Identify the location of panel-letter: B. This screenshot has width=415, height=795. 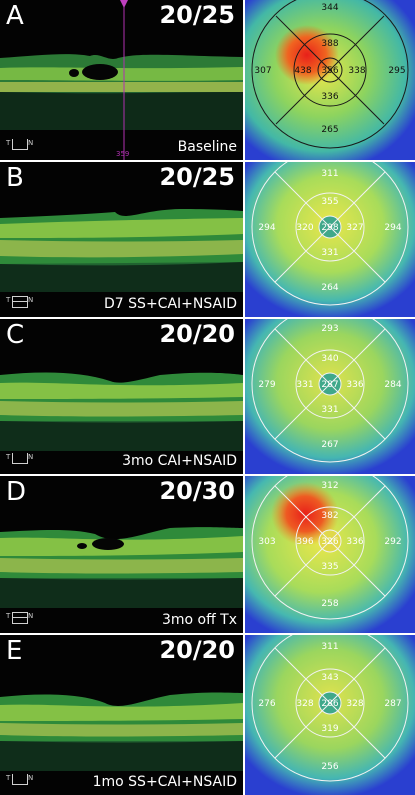
(15, 178).